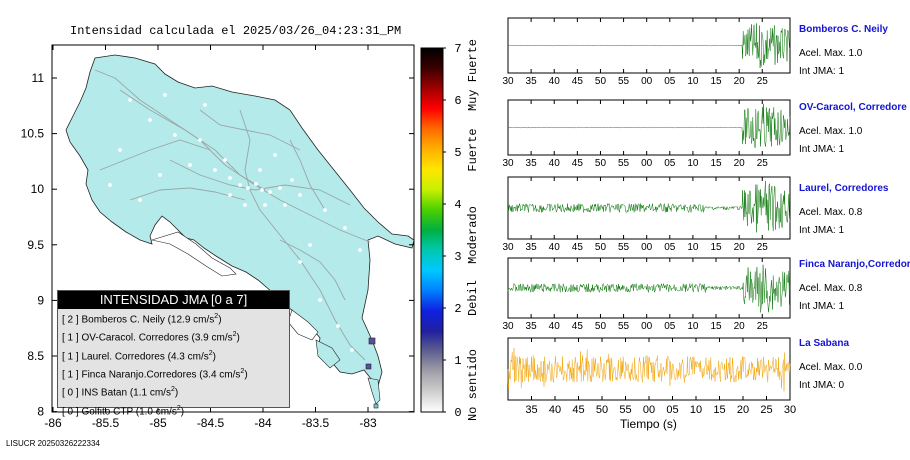  I want to click on map-xtick-label-4: -84, so click(263, 423).